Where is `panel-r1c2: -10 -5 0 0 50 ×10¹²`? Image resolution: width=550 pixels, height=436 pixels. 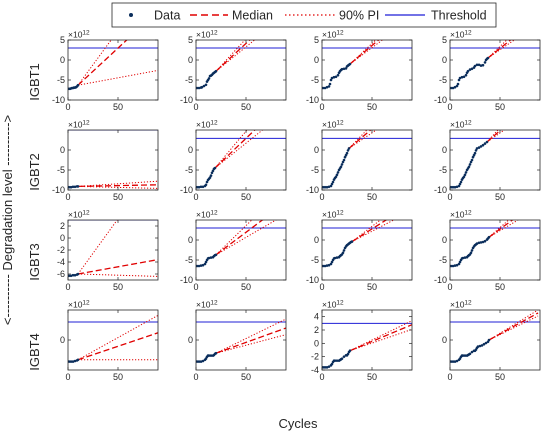
panel-r1c2: -10 -5 0 0 50 ×10¹² is located at coordinates (359, 161).